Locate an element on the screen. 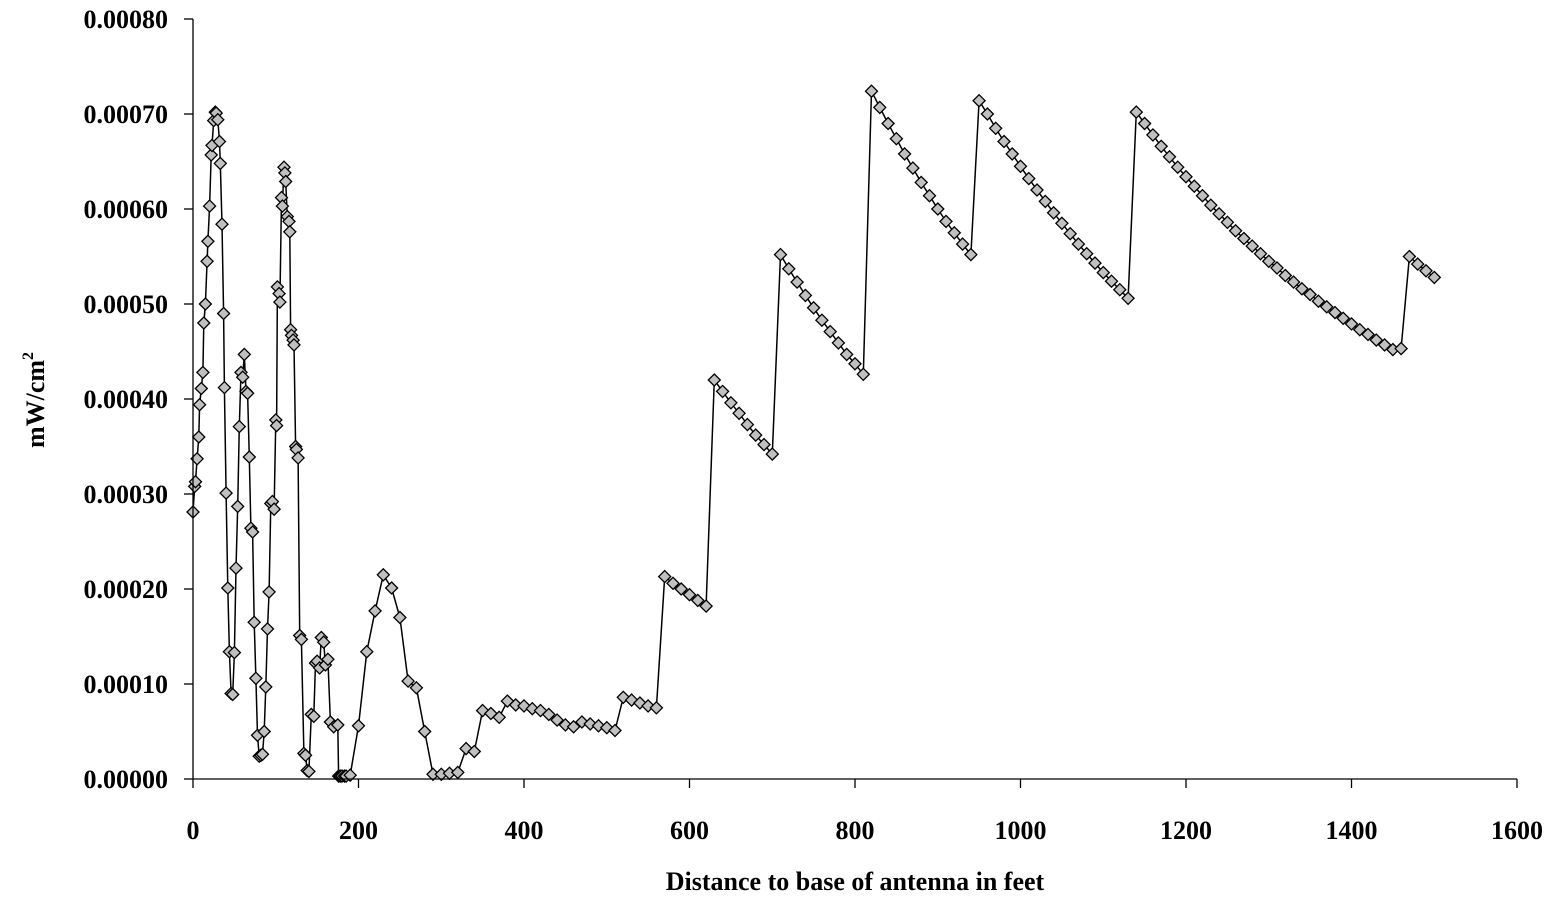 This screenshot has height=897, width=1557. x-tick-label: 400 is located at coordinates (524, 830).